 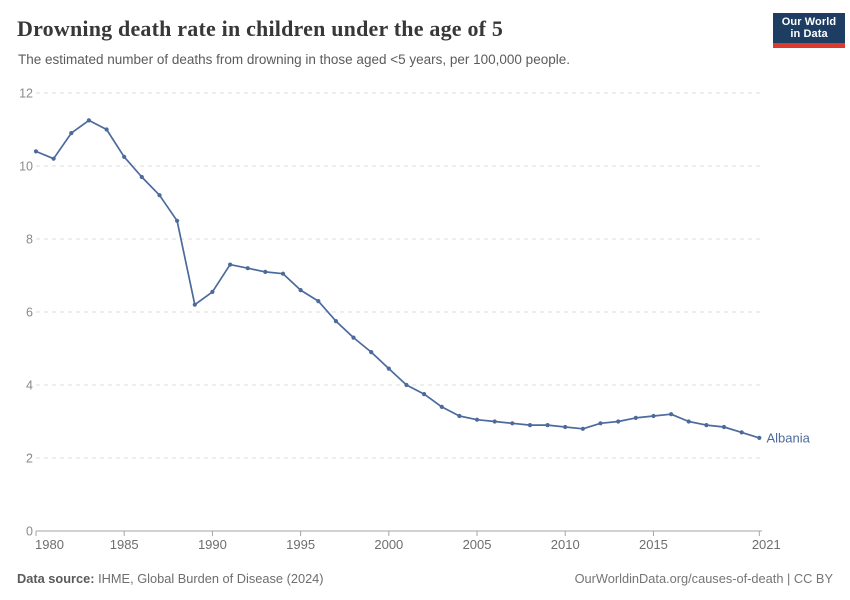 I want to click on data-point-1993, so click(x=265, y=271).